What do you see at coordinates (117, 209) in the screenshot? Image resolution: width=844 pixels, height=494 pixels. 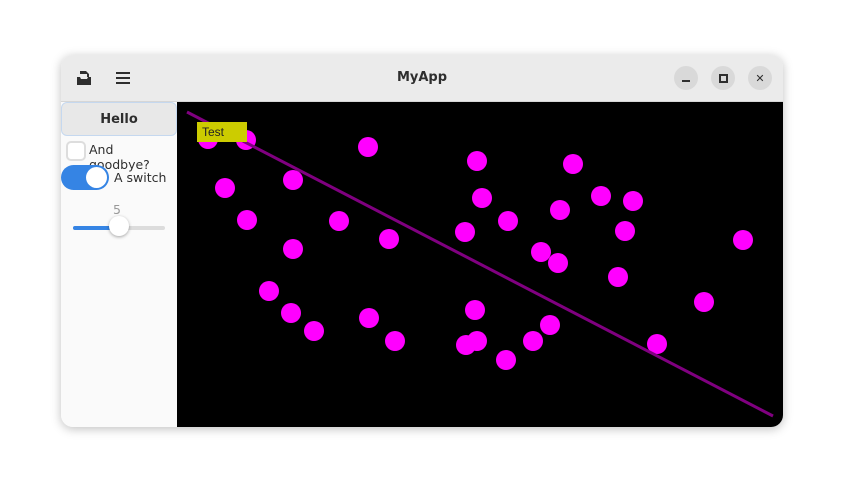 I see `slider-value: 5` at bounding box center [117, 209].